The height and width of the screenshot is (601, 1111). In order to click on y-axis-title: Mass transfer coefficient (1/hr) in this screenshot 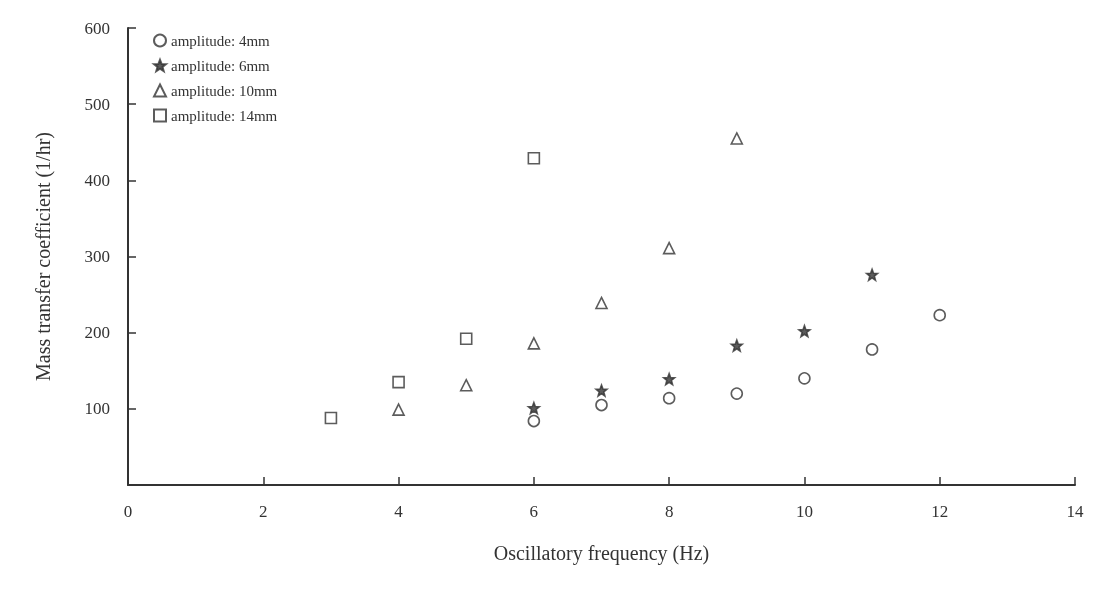, I will do `click(43, 256)`.